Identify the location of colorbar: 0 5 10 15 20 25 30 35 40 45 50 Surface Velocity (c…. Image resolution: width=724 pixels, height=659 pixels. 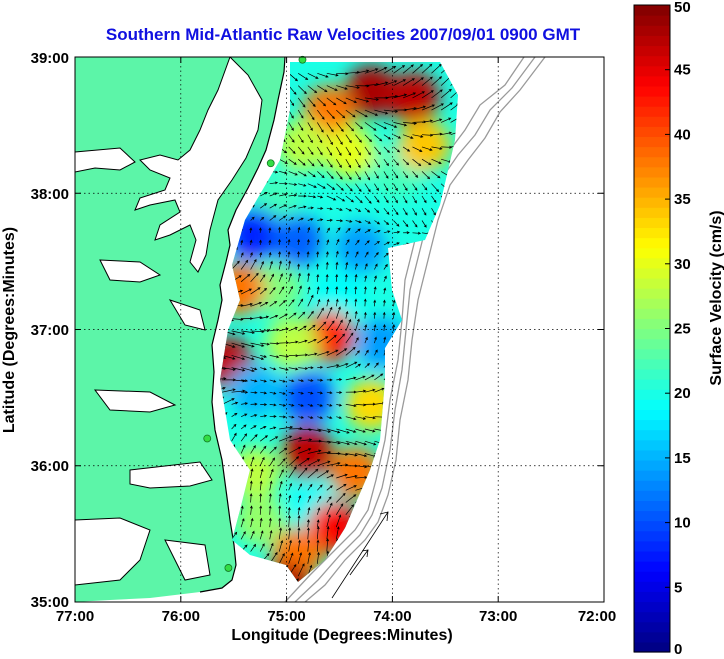
(678, 329).